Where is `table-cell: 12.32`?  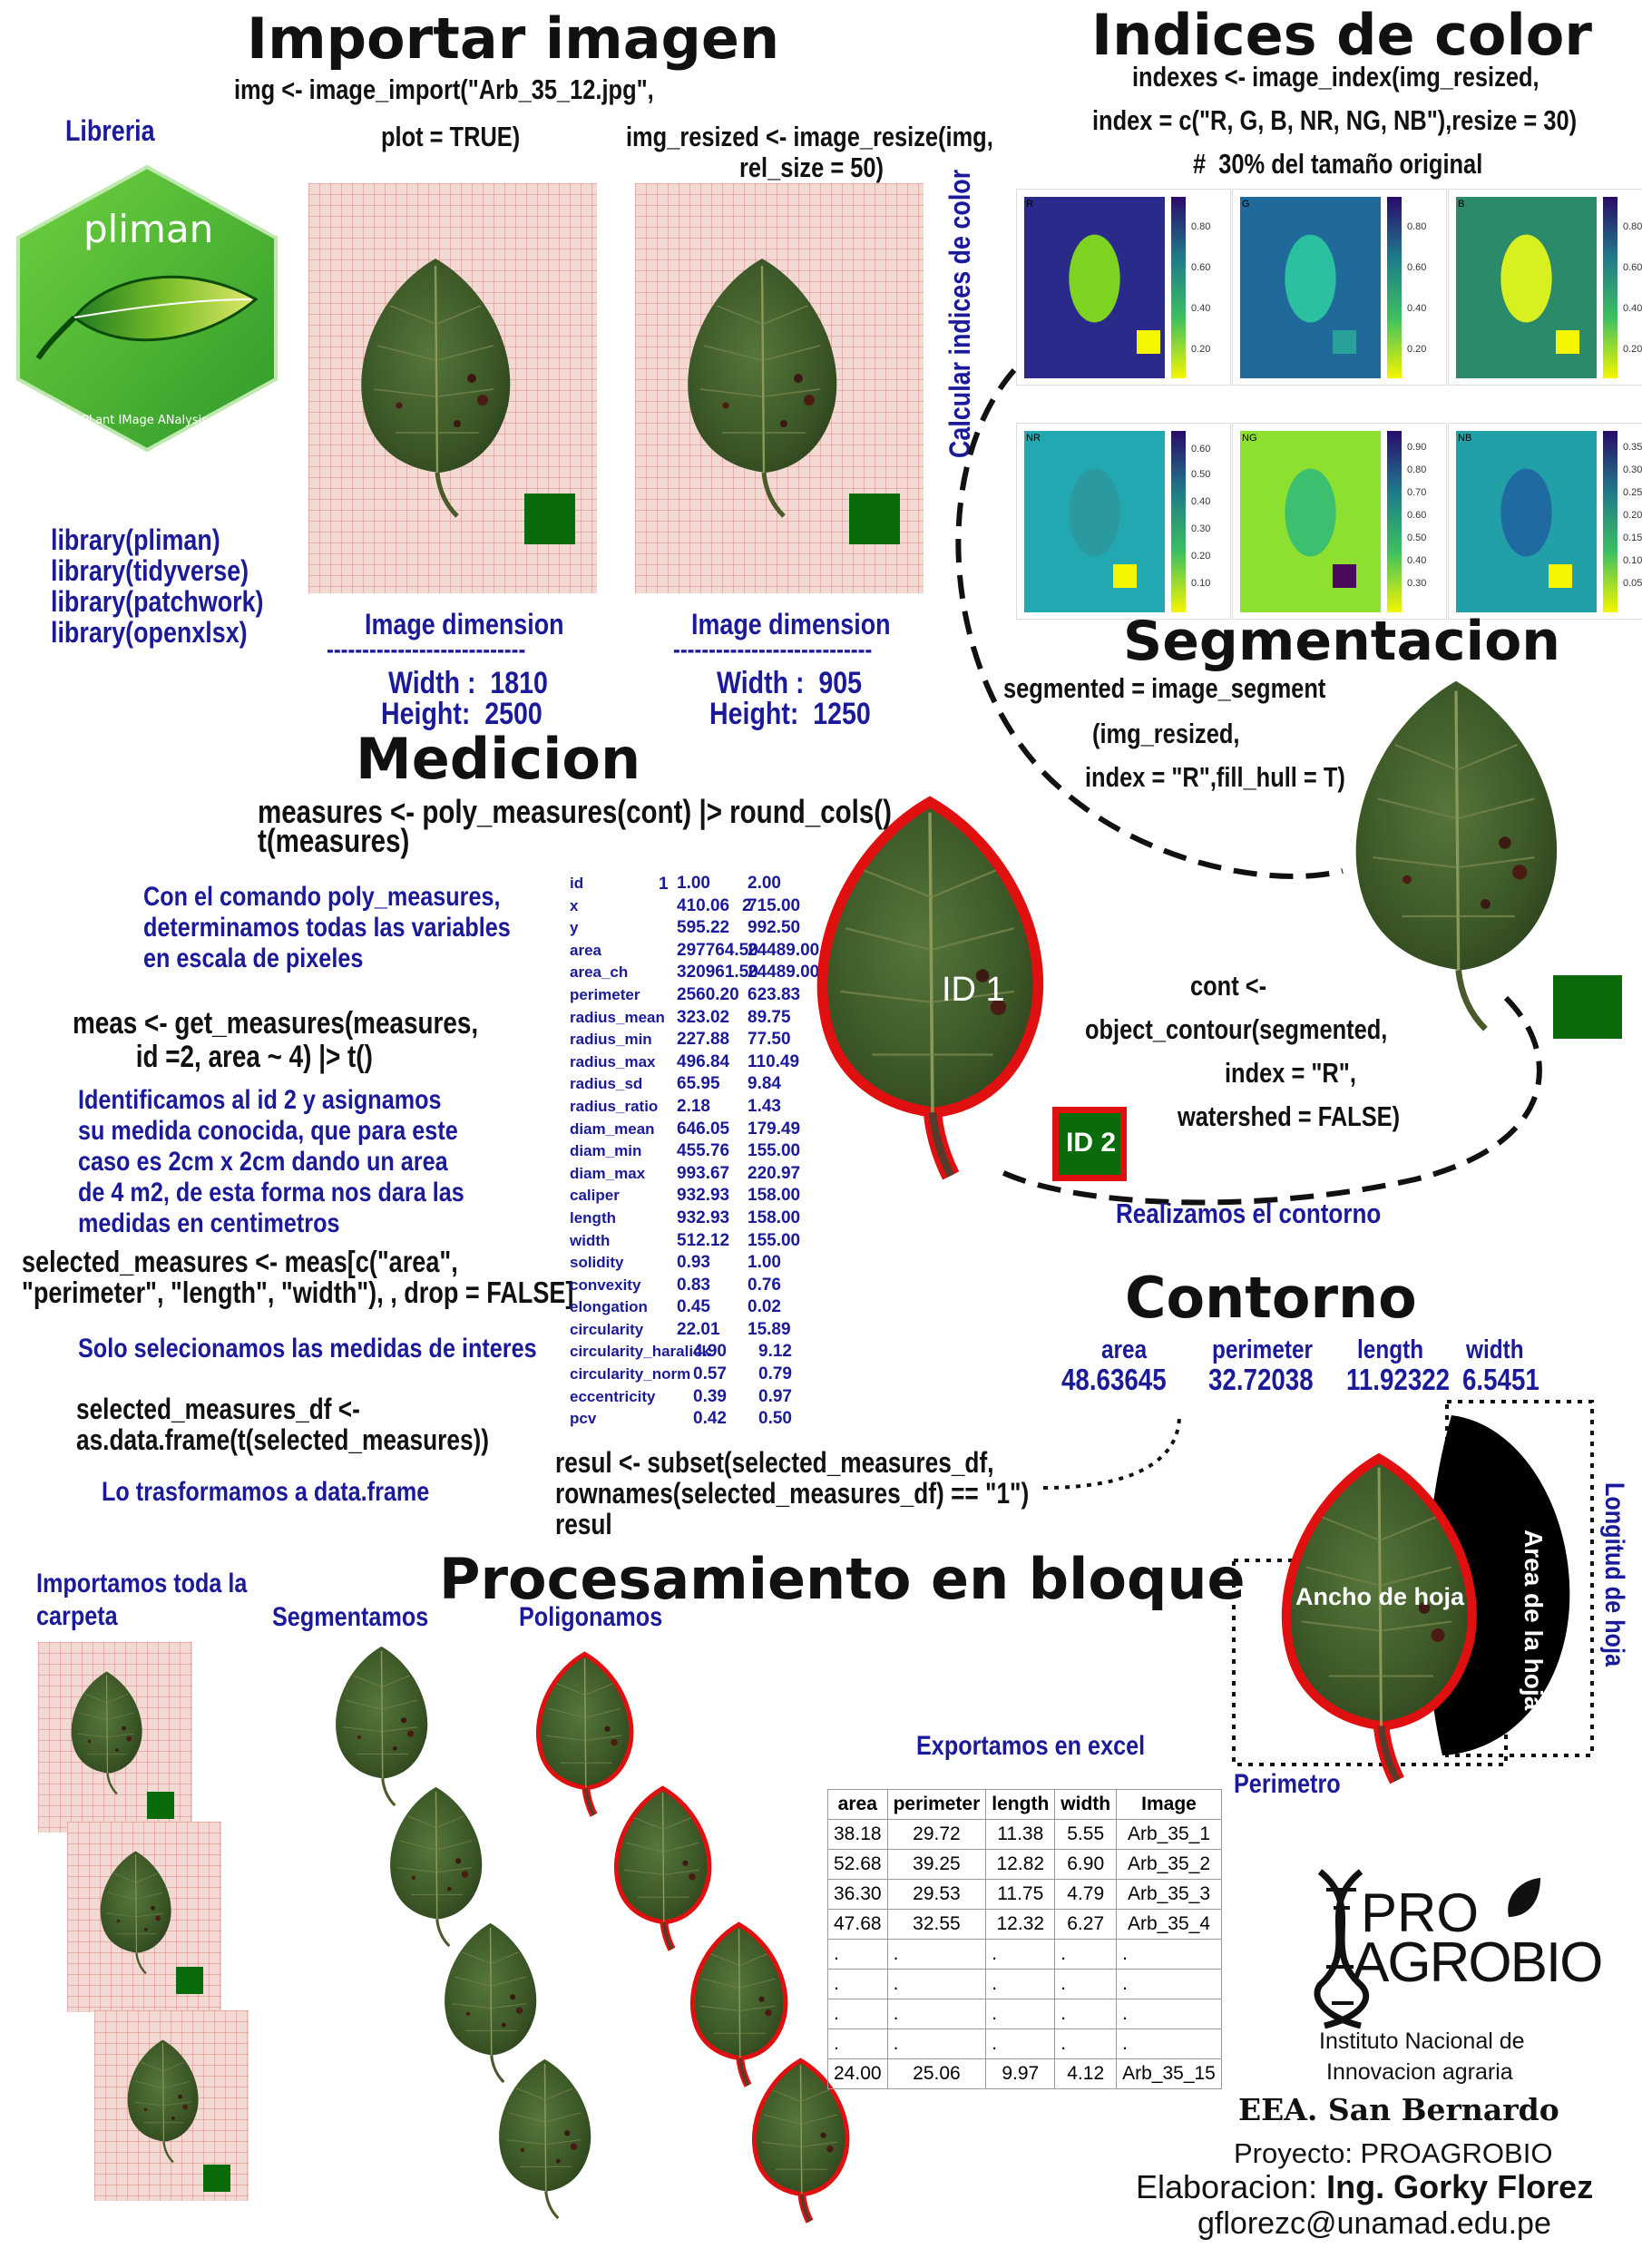 table-cell: 12.32 is located at coordinates (1021, 1925).